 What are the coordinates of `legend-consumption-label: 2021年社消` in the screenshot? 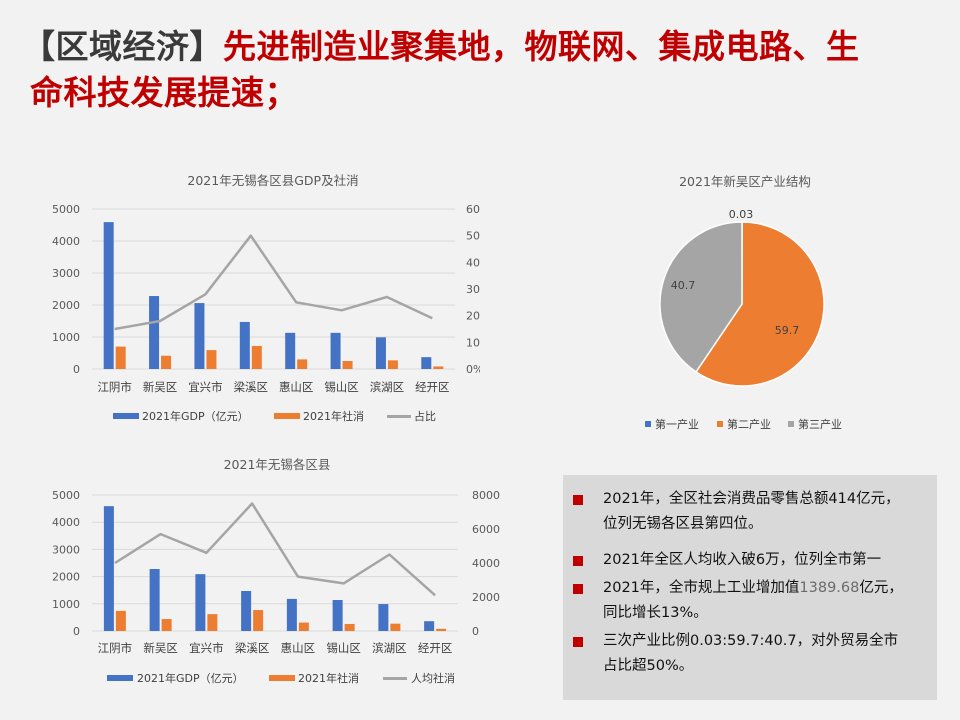 It's located at (333, 416).